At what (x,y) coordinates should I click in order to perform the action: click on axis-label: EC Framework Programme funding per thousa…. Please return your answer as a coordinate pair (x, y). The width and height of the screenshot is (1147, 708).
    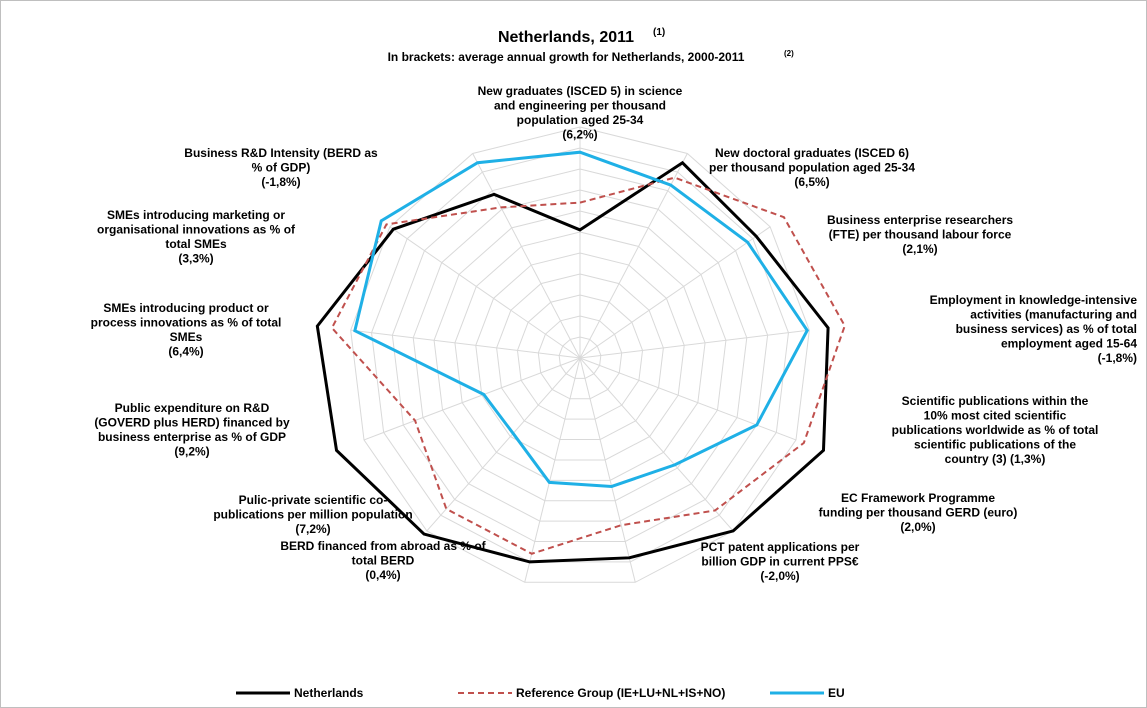
    Looking at the image, I should click on (918, 512).